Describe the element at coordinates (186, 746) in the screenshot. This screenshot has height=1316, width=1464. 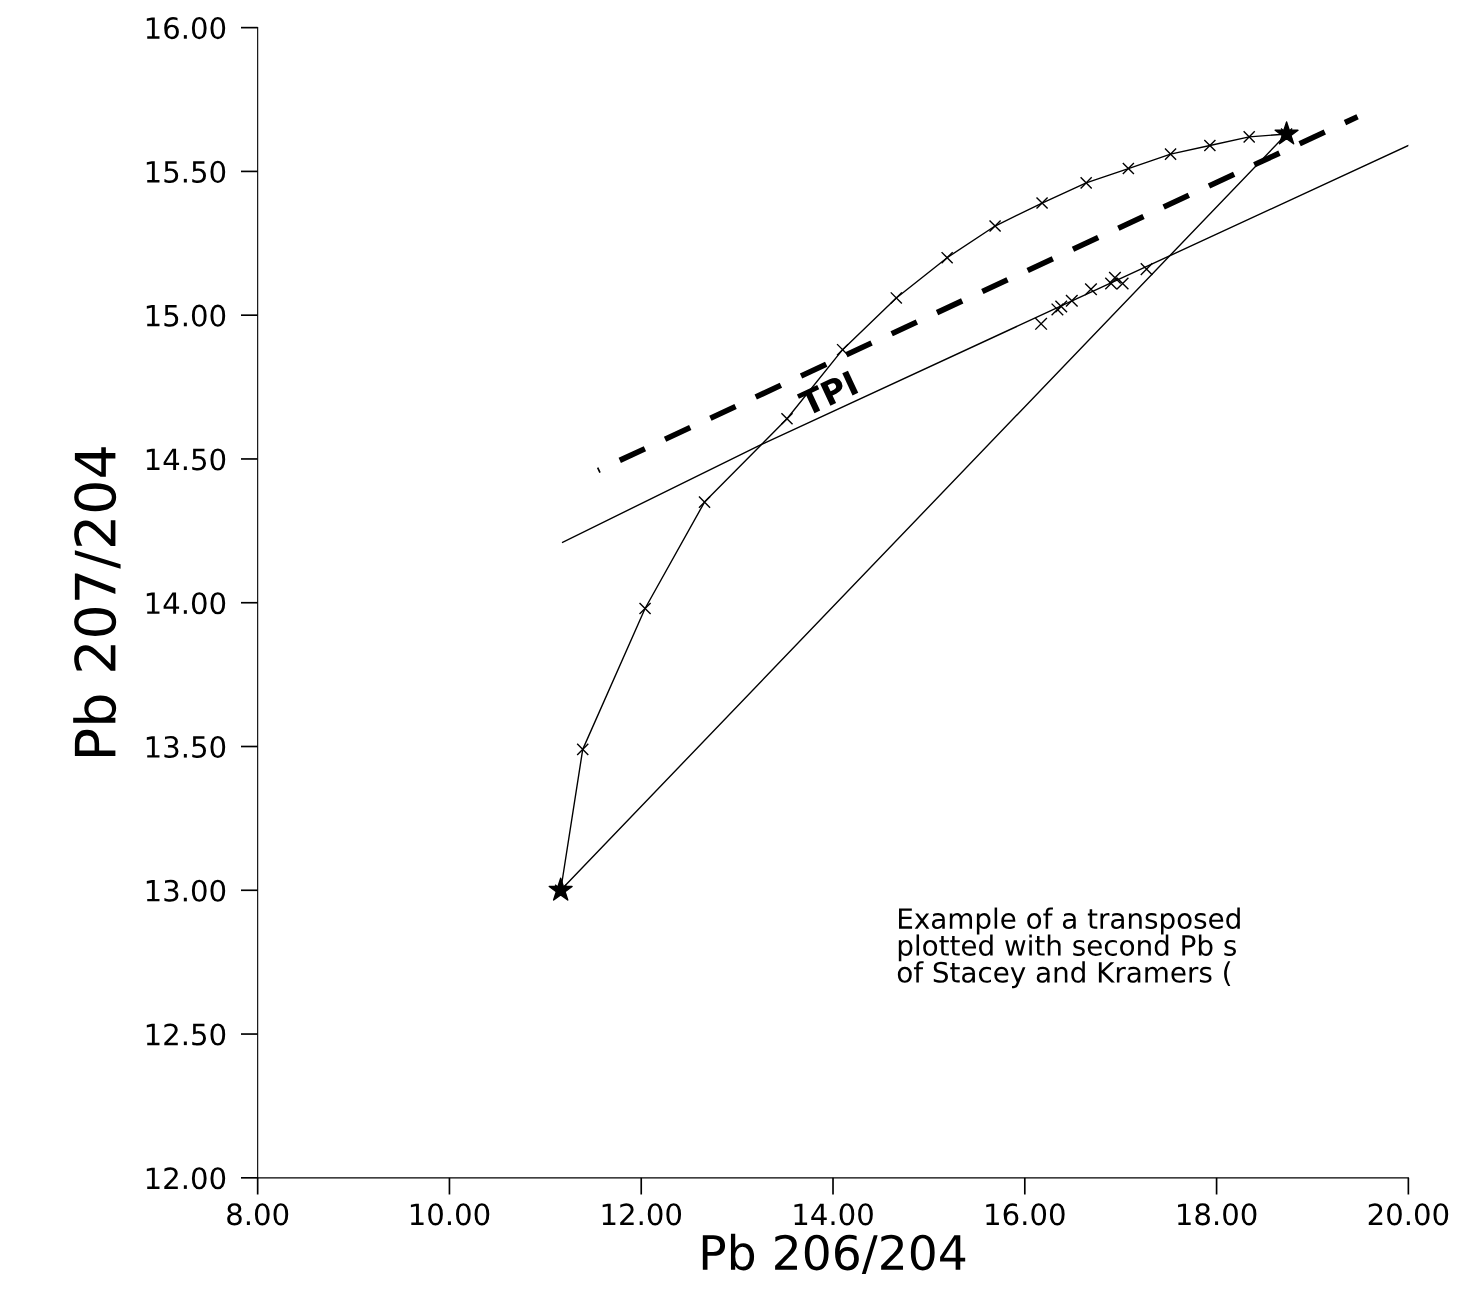
I see `y-tick-label: 13.50` at that location.